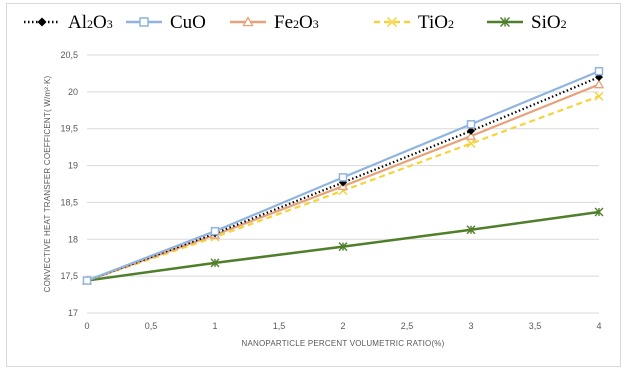  I want to click on legend-item-al2o3: Al2O3, so click(68, 22).